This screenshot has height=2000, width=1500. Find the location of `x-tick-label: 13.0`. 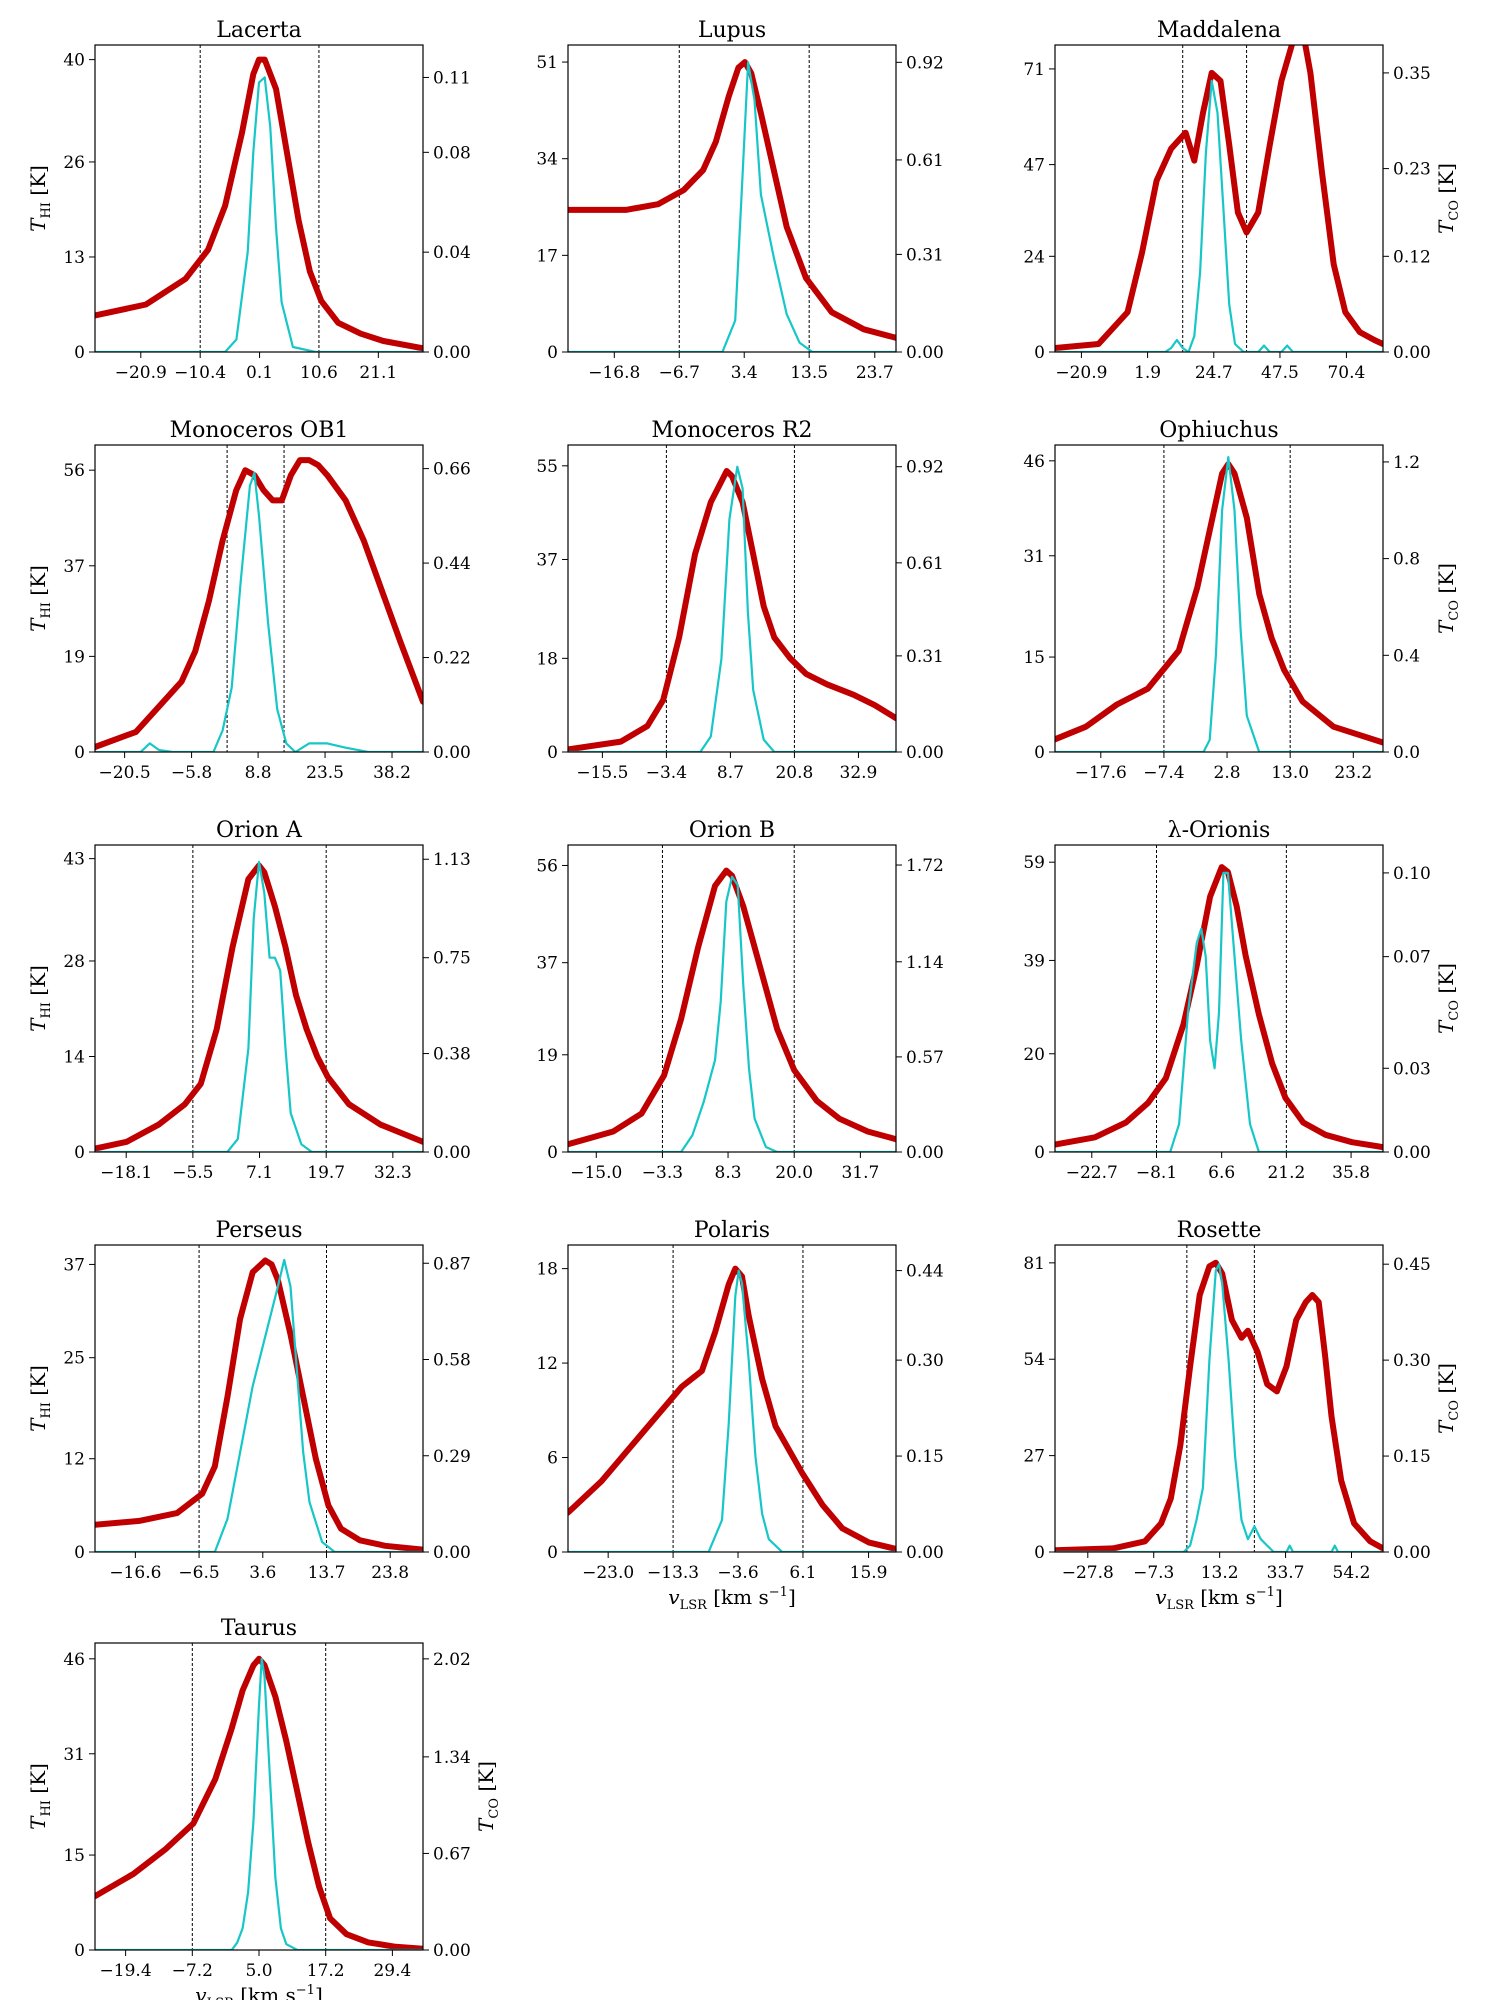

x-tick-label: 13.0 is located at coordinates (1290, 773).